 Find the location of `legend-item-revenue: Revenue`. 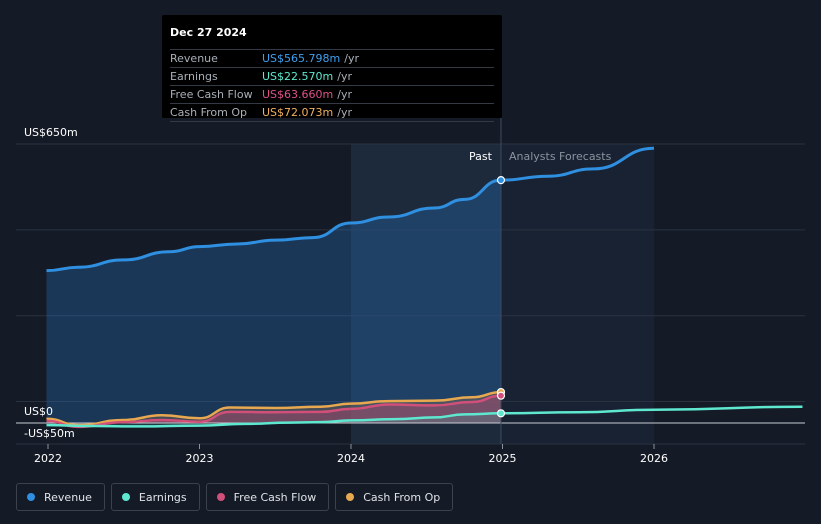

legend-item-revenue: Revenue is located at coordinates (60, 497).